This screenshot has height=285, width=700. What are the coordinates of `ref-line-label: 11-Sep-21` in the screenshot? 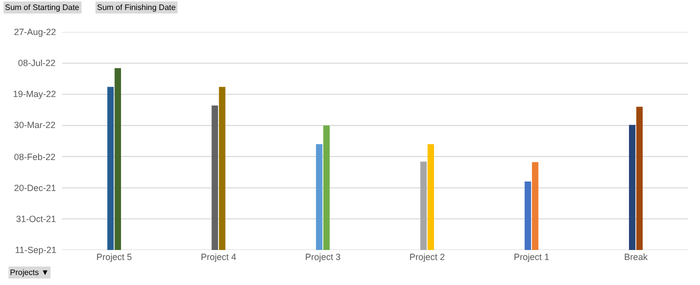 It's located at (35, 250).